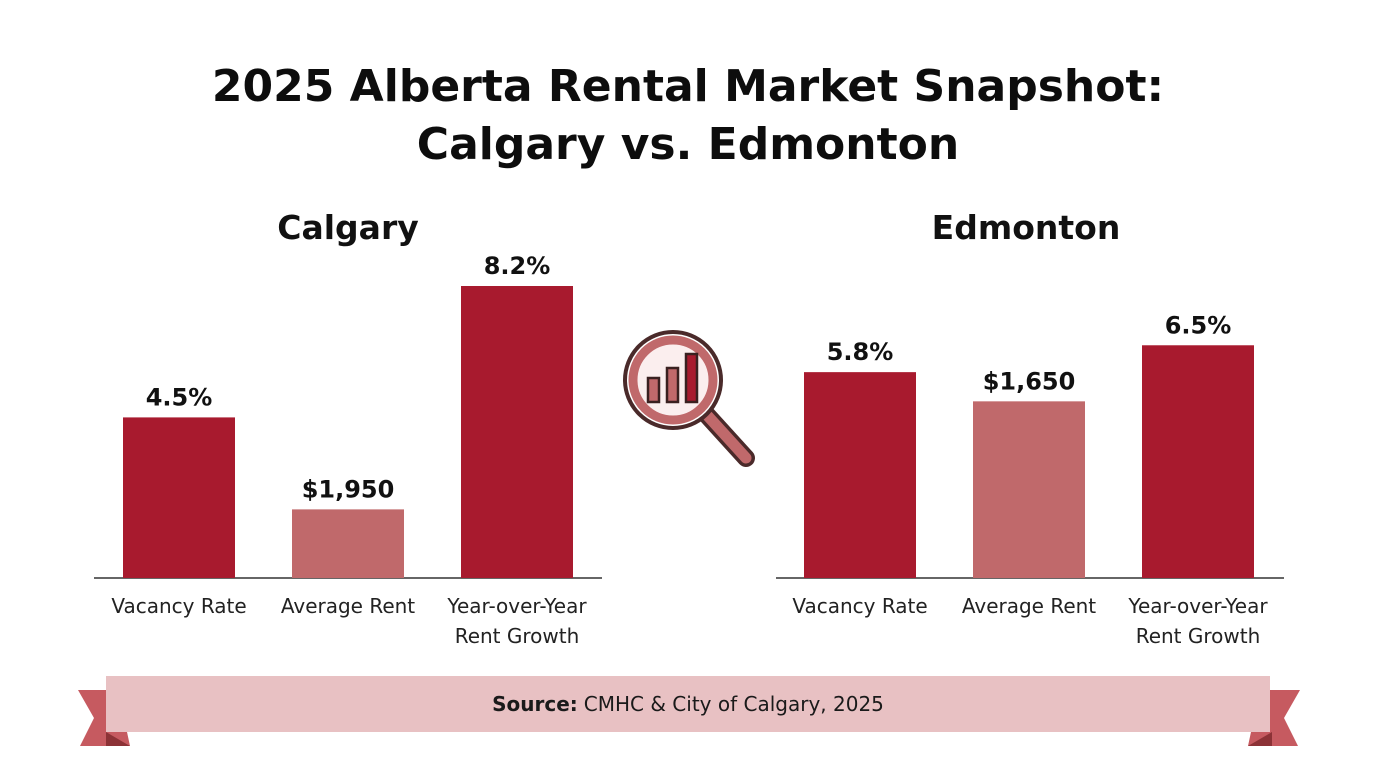 This screenshot has width=1376, height=768. What do you see at coordinates (733, 704) in the screenshot?
I see `source-text: CMHC & City of Calgary, 2025` at bounding box center [733, 704].